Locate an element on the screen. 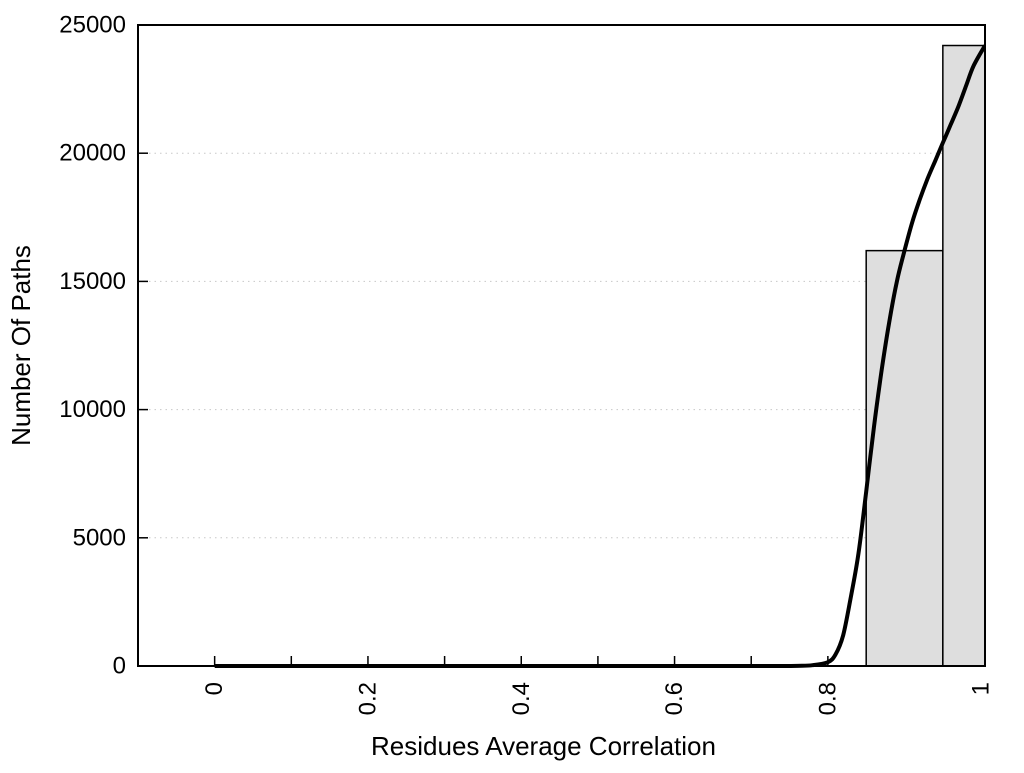 This screenshot has width=1024, height=773. x-tick-label-1: 1 is located at coordinates (981, 688).